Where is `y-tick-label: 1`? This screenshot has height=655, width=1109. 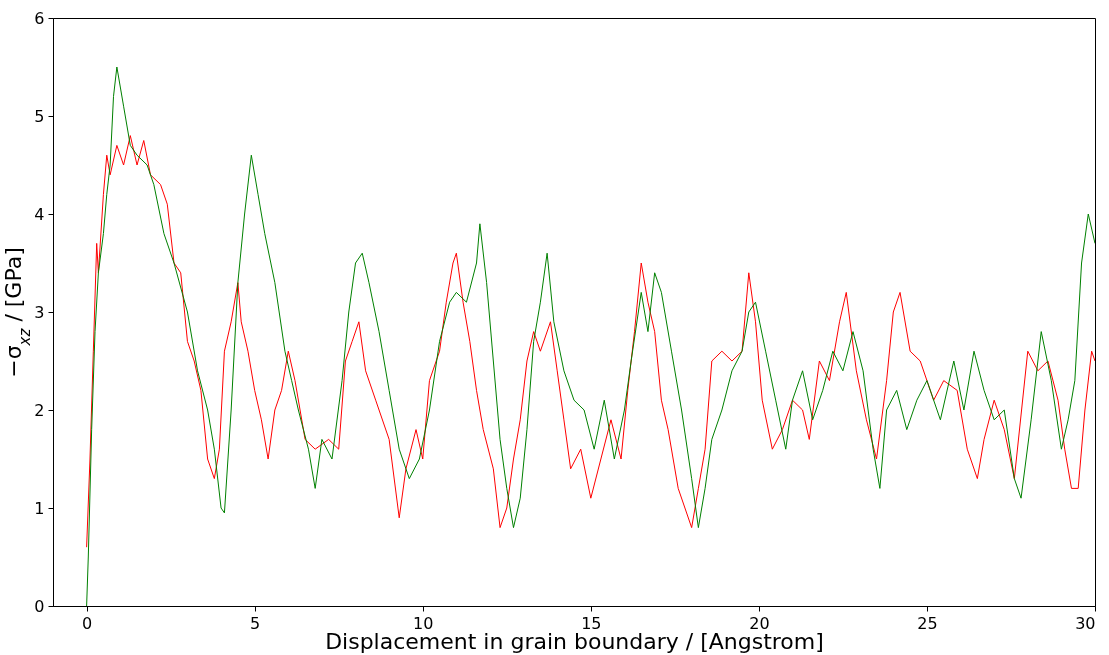 y-tick-label: 1 is located at coordinates (39, 508).